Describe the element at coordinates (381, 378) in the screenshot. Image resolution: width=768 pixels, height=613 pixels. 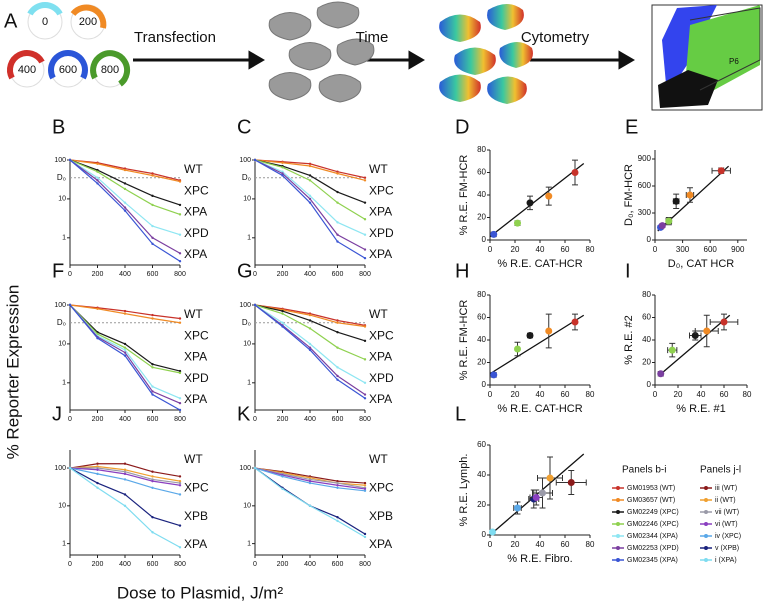
I see `curve-label: XPD` at that location.